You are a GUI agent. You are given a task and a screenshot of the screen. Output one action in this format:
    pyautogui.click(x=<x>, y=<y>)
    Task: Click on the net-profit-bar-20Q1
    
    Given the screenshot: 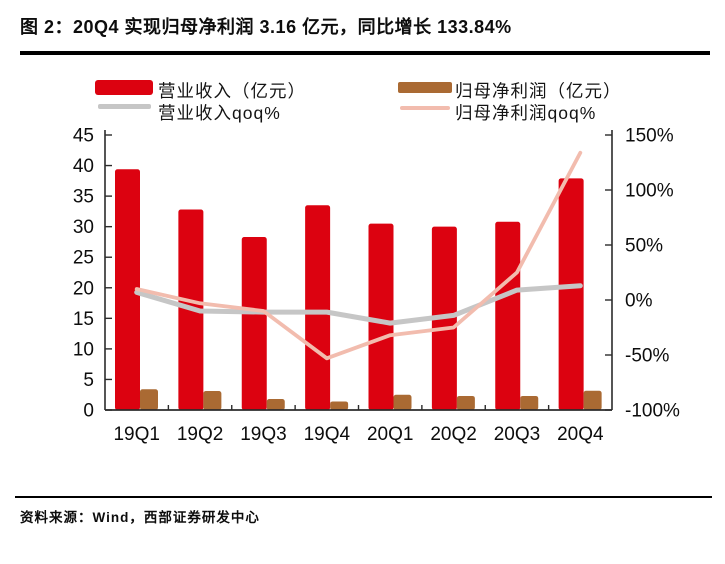 What is the action you would take?
    pyautogui.click(x=402, y=402)
    